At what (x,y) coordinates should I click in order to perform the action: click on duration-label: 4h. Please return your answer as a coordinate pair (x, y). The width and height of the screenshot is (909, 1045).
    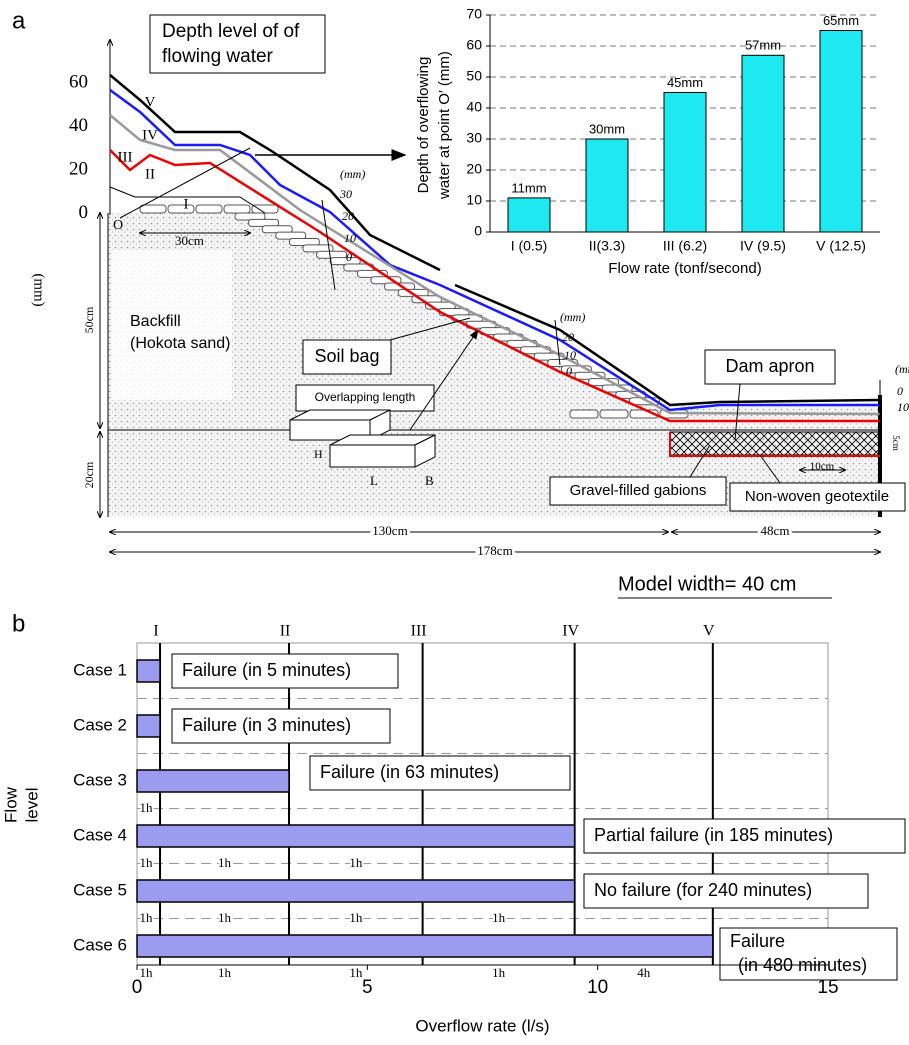
    Looking at the image, I should click on (644, 972).